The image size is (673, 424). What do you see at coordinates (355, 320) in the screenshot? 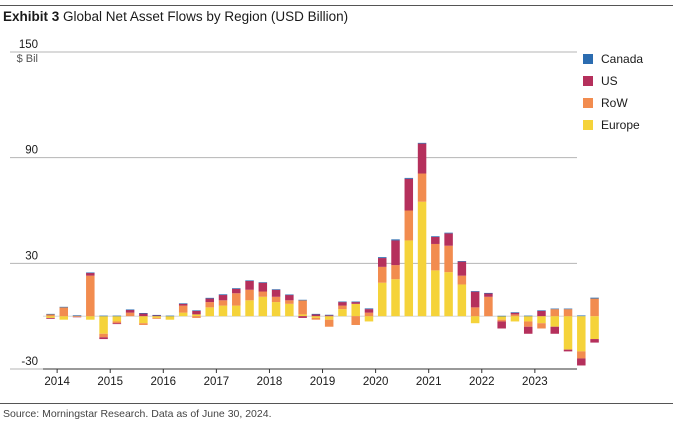
I see `bar-row-2019Q4` at bounding box center [355, 320].